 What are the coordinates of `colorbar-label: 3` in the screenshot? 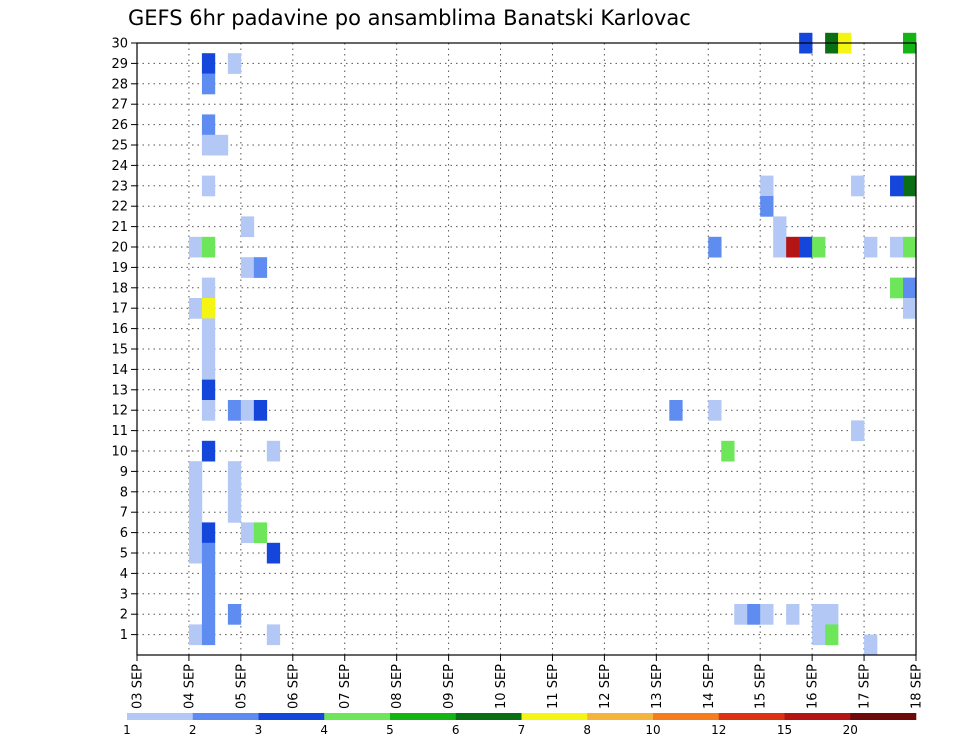 It's located at (259, 730).